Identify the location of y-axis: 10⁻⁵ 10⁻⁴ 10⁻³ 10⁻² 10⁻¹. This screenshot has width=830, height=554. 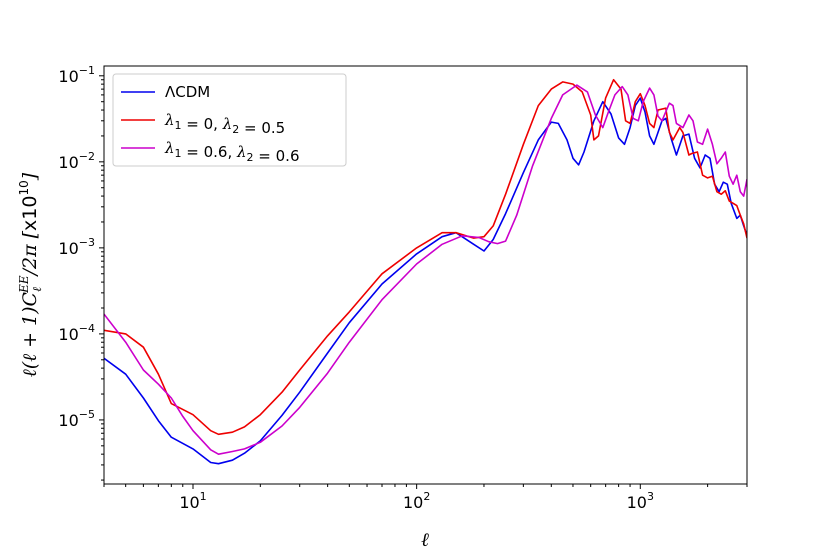
(81, 272).